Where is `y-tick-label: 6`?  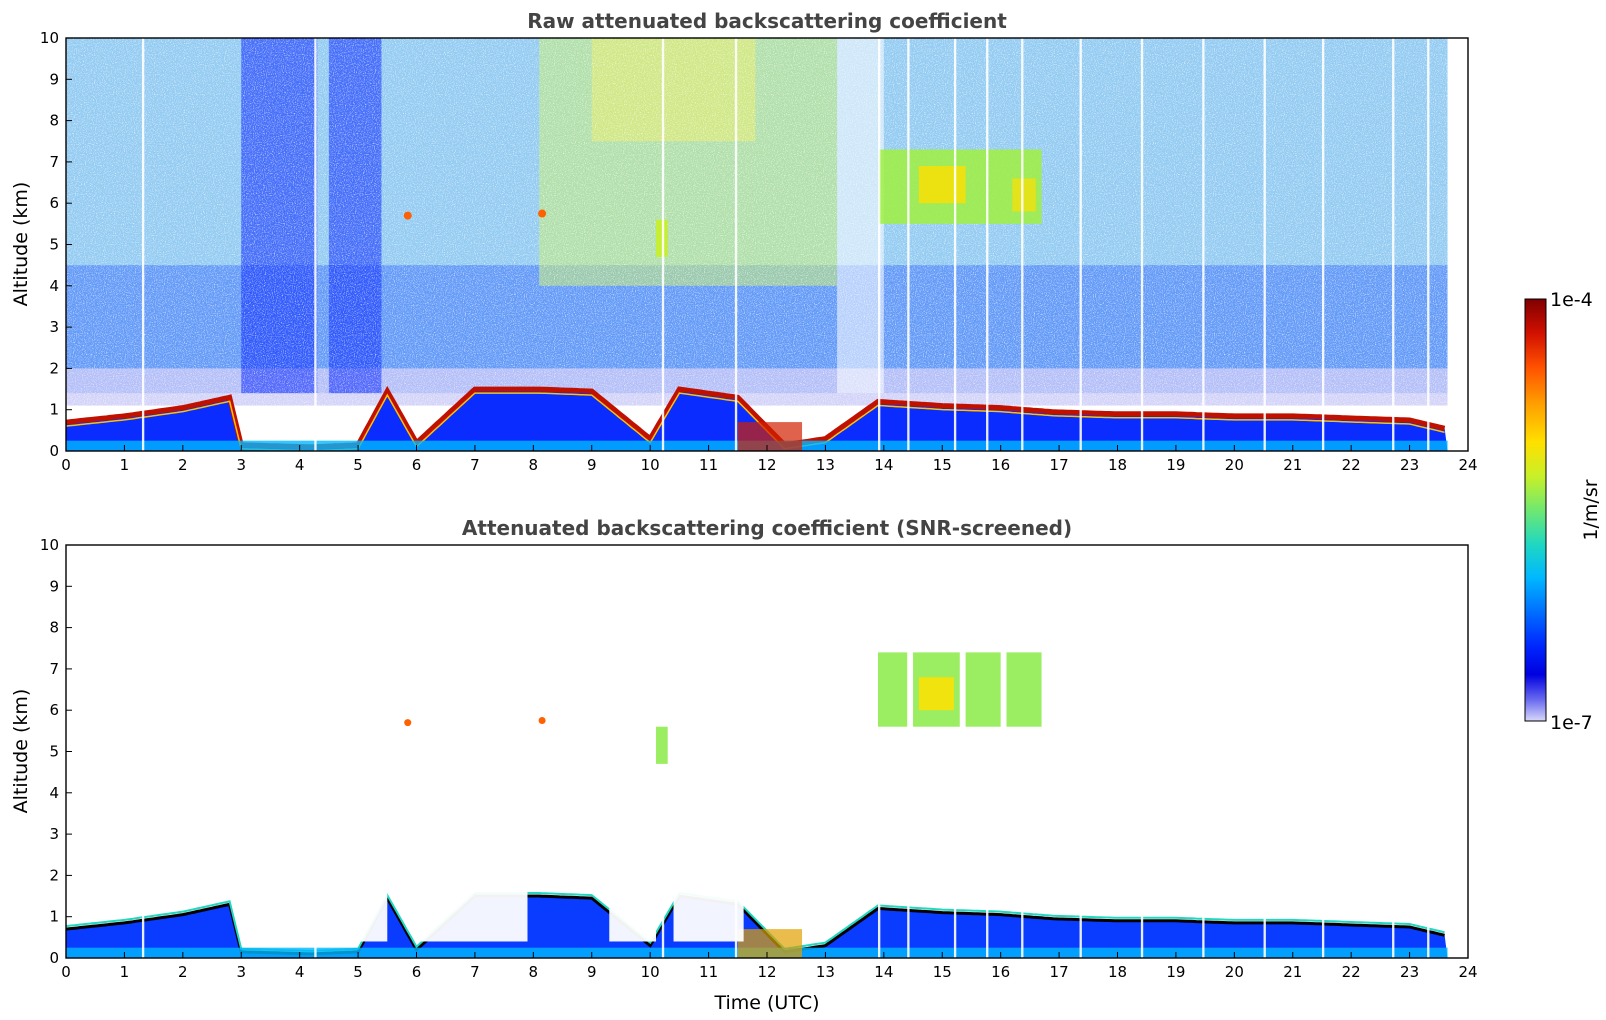
y-tick-label: 6 is located at coordinates (54, 710).